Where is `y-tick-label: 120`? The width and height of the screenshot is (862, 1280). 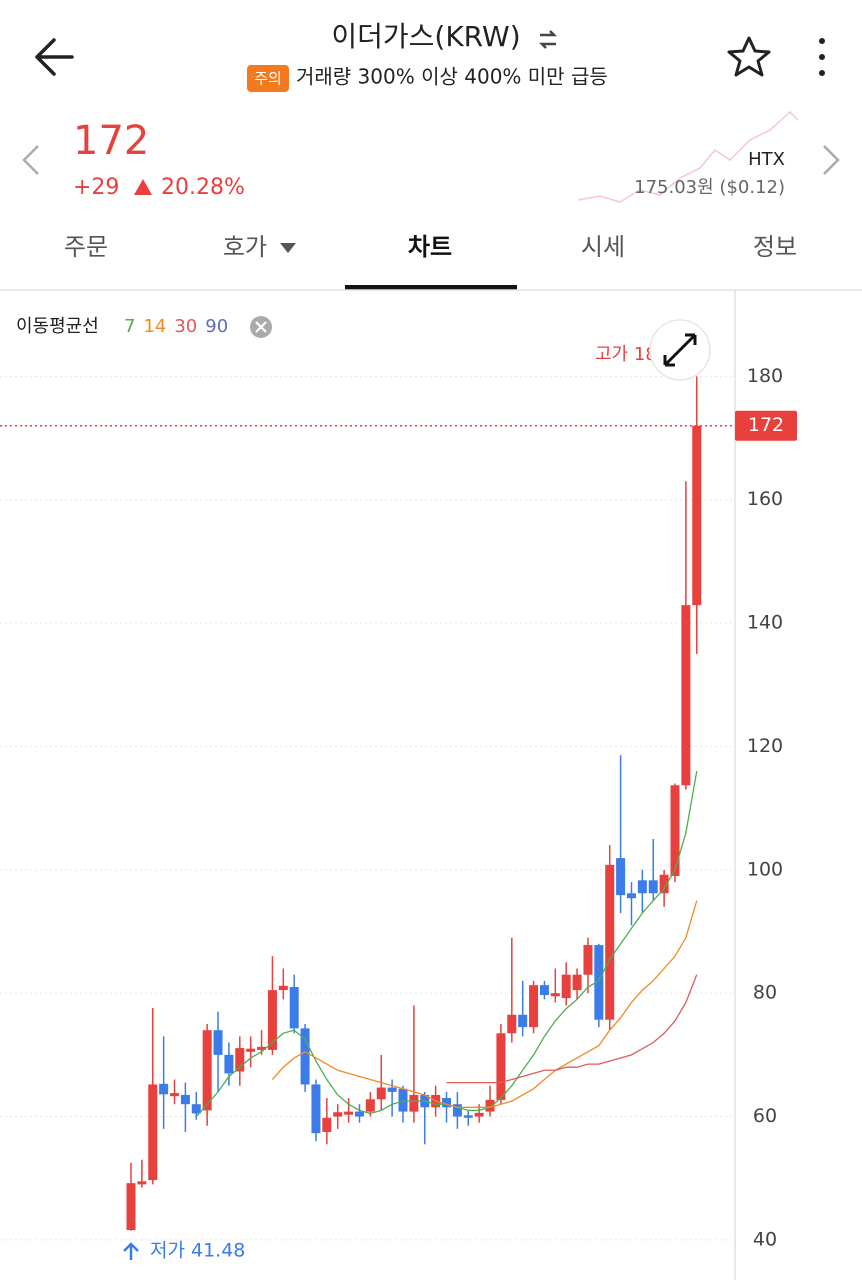
y-tick-label: 120 is located at coordinates (765, 746).